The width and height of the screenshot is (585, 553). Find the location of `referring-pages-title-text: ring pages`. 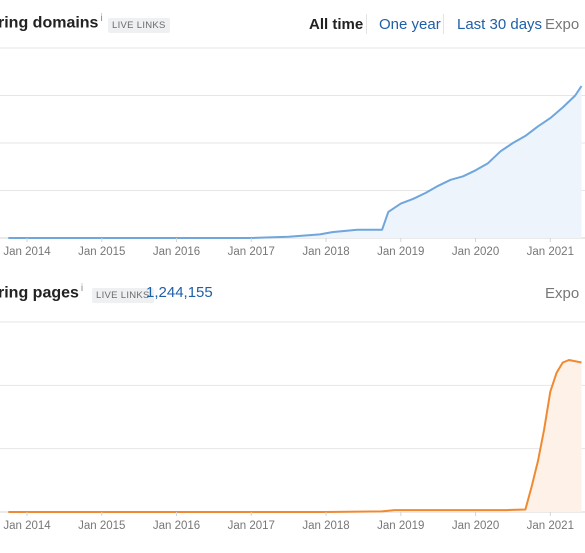

referring-pages-title-text: ring pages is located at coordinates (39, 293).